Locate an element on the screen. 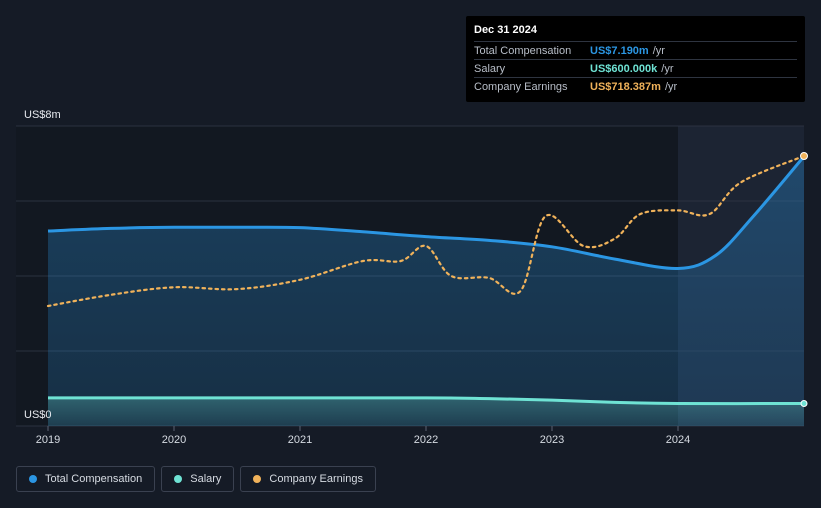  x-tick-label: 2021 is located at coordinates (300, 440).